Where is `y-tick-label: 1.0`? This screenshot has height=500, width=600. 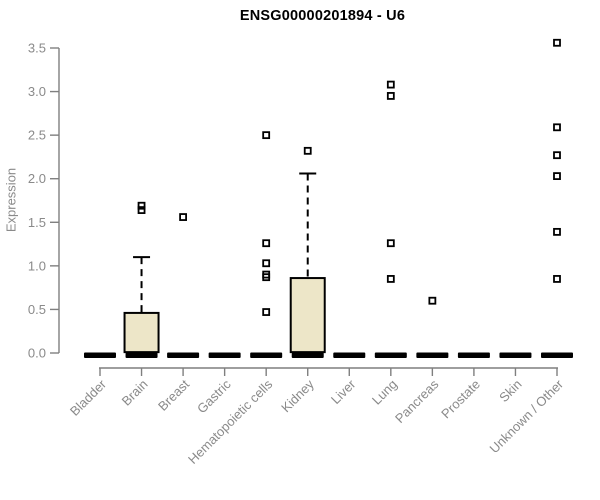 y-tick-label: 1.0 is located at coordinates (37, 265).